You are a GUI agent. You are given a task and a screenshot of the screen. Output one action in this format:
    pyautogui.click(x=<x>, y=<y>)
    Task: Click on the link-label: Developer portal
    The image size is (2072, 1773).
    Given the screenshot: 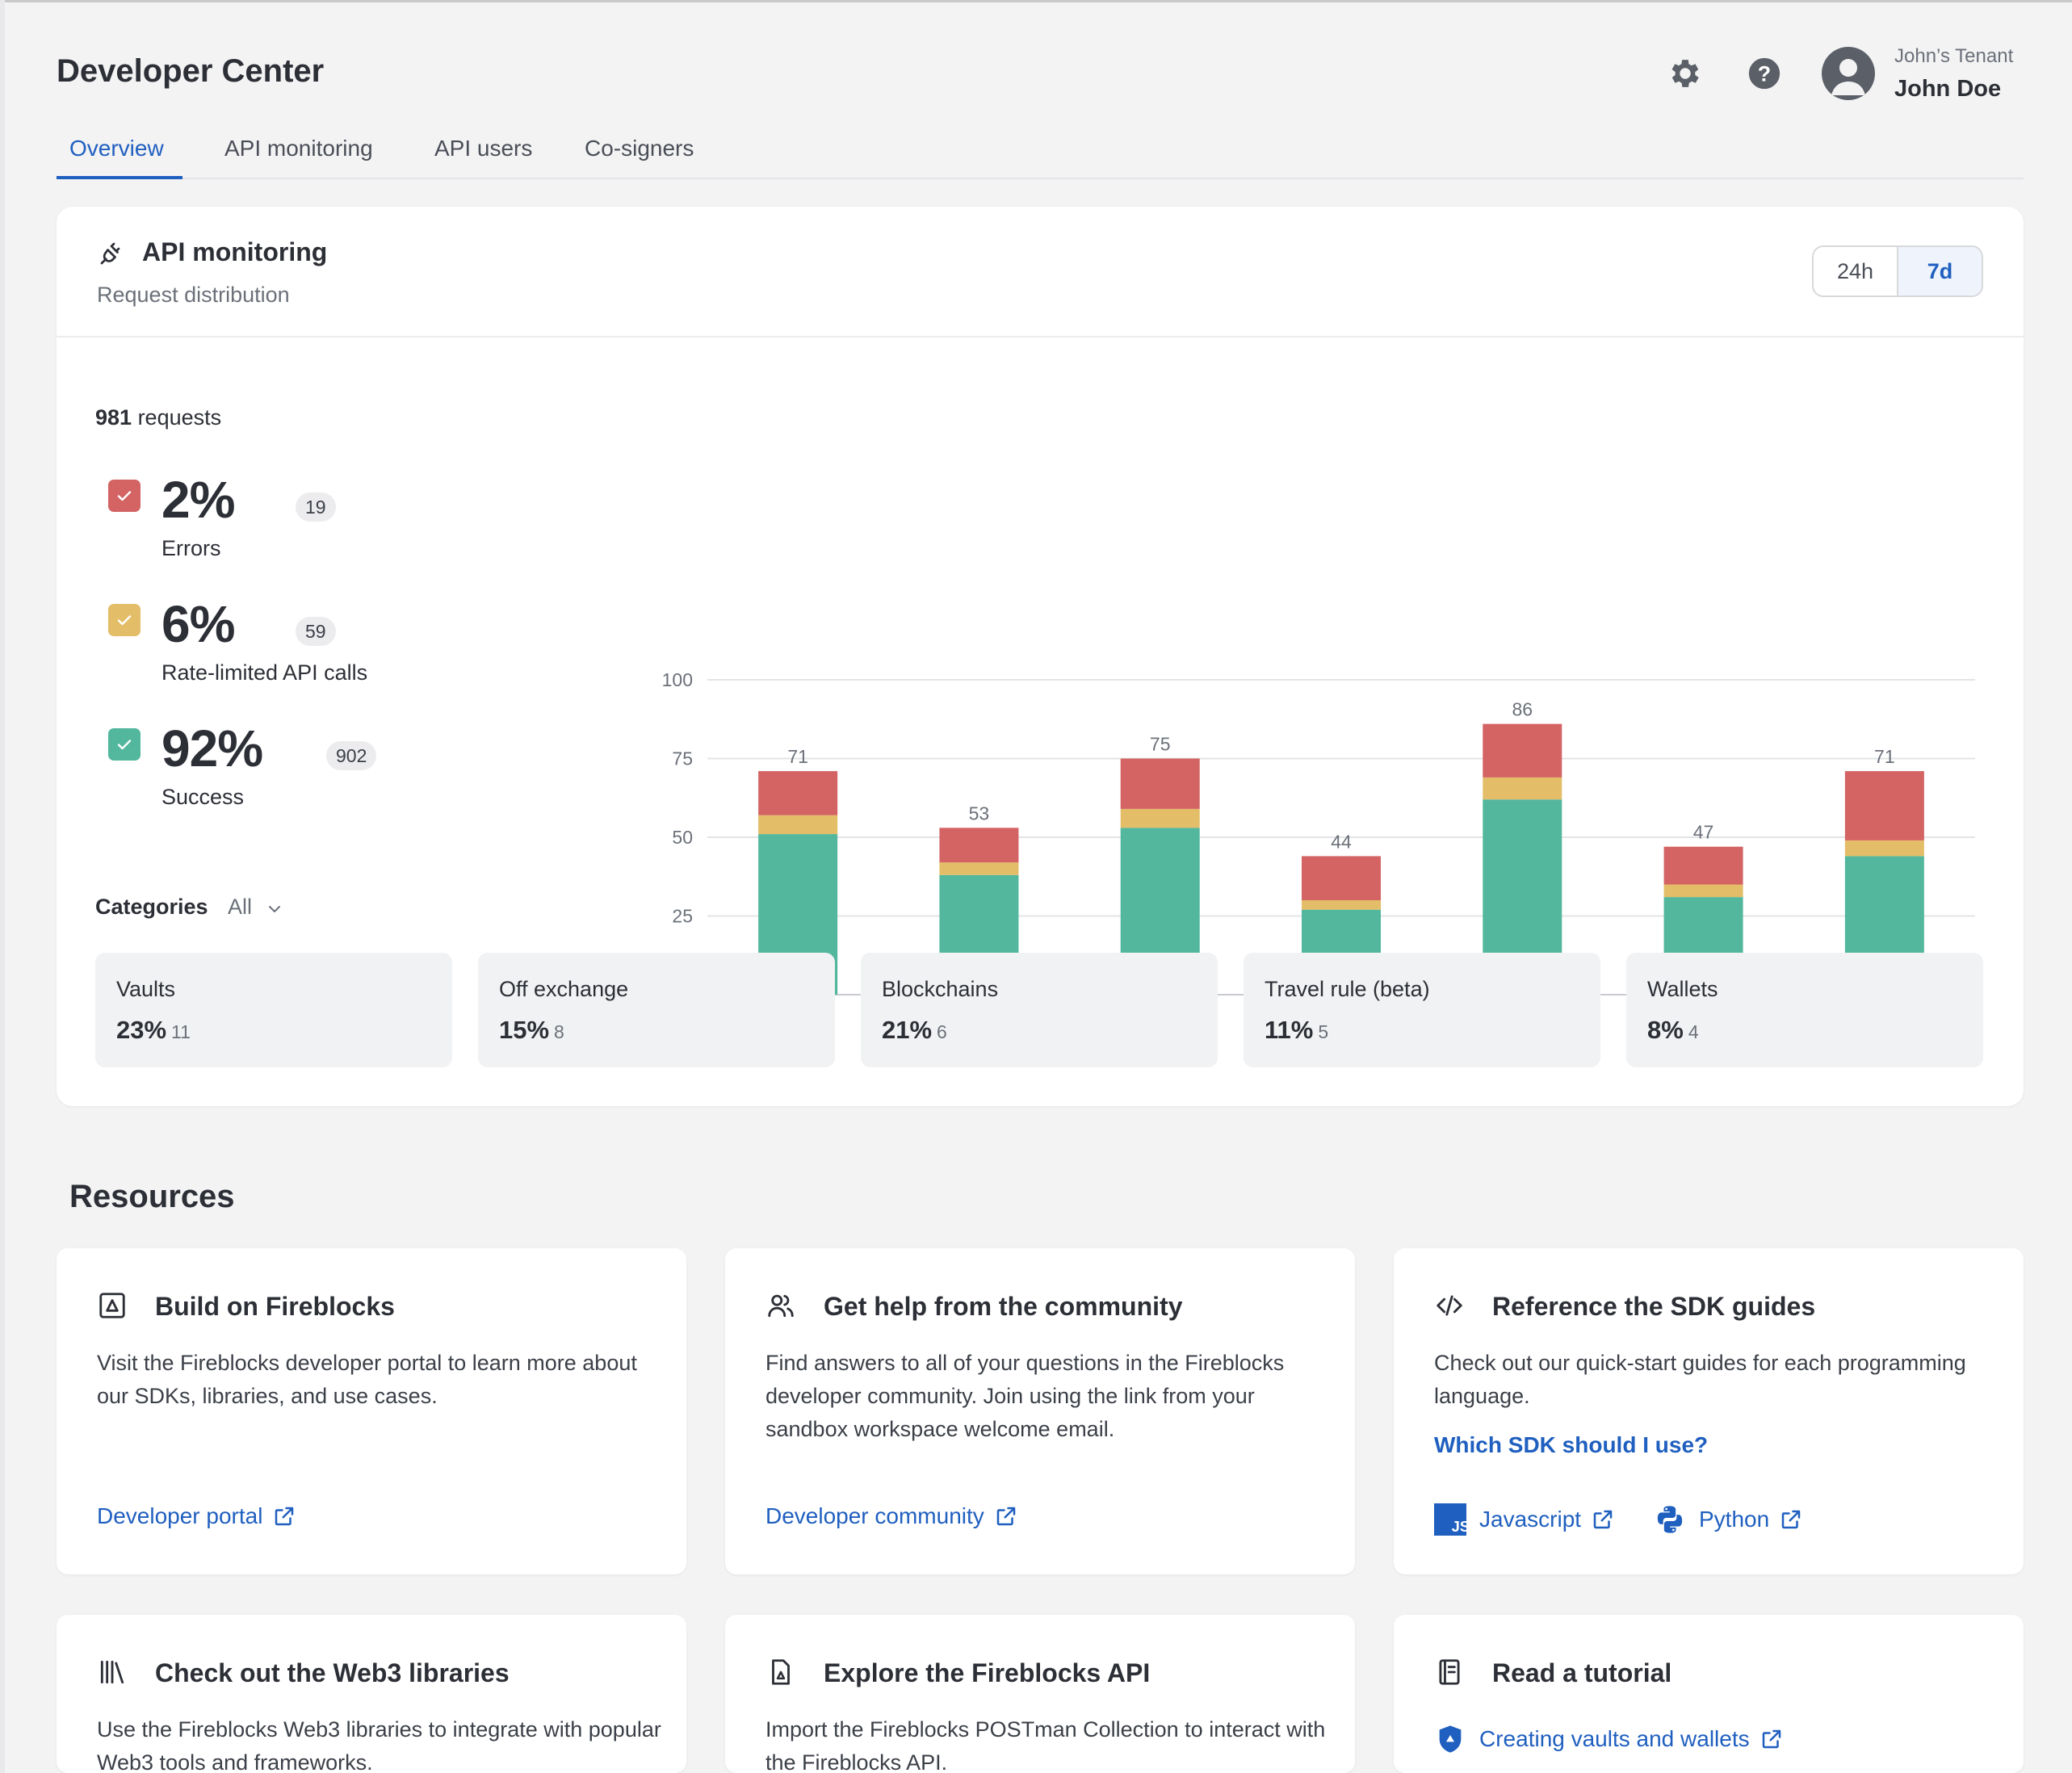 What is the action you would take?
    pyautogui.click(x=180, y=1515)
    